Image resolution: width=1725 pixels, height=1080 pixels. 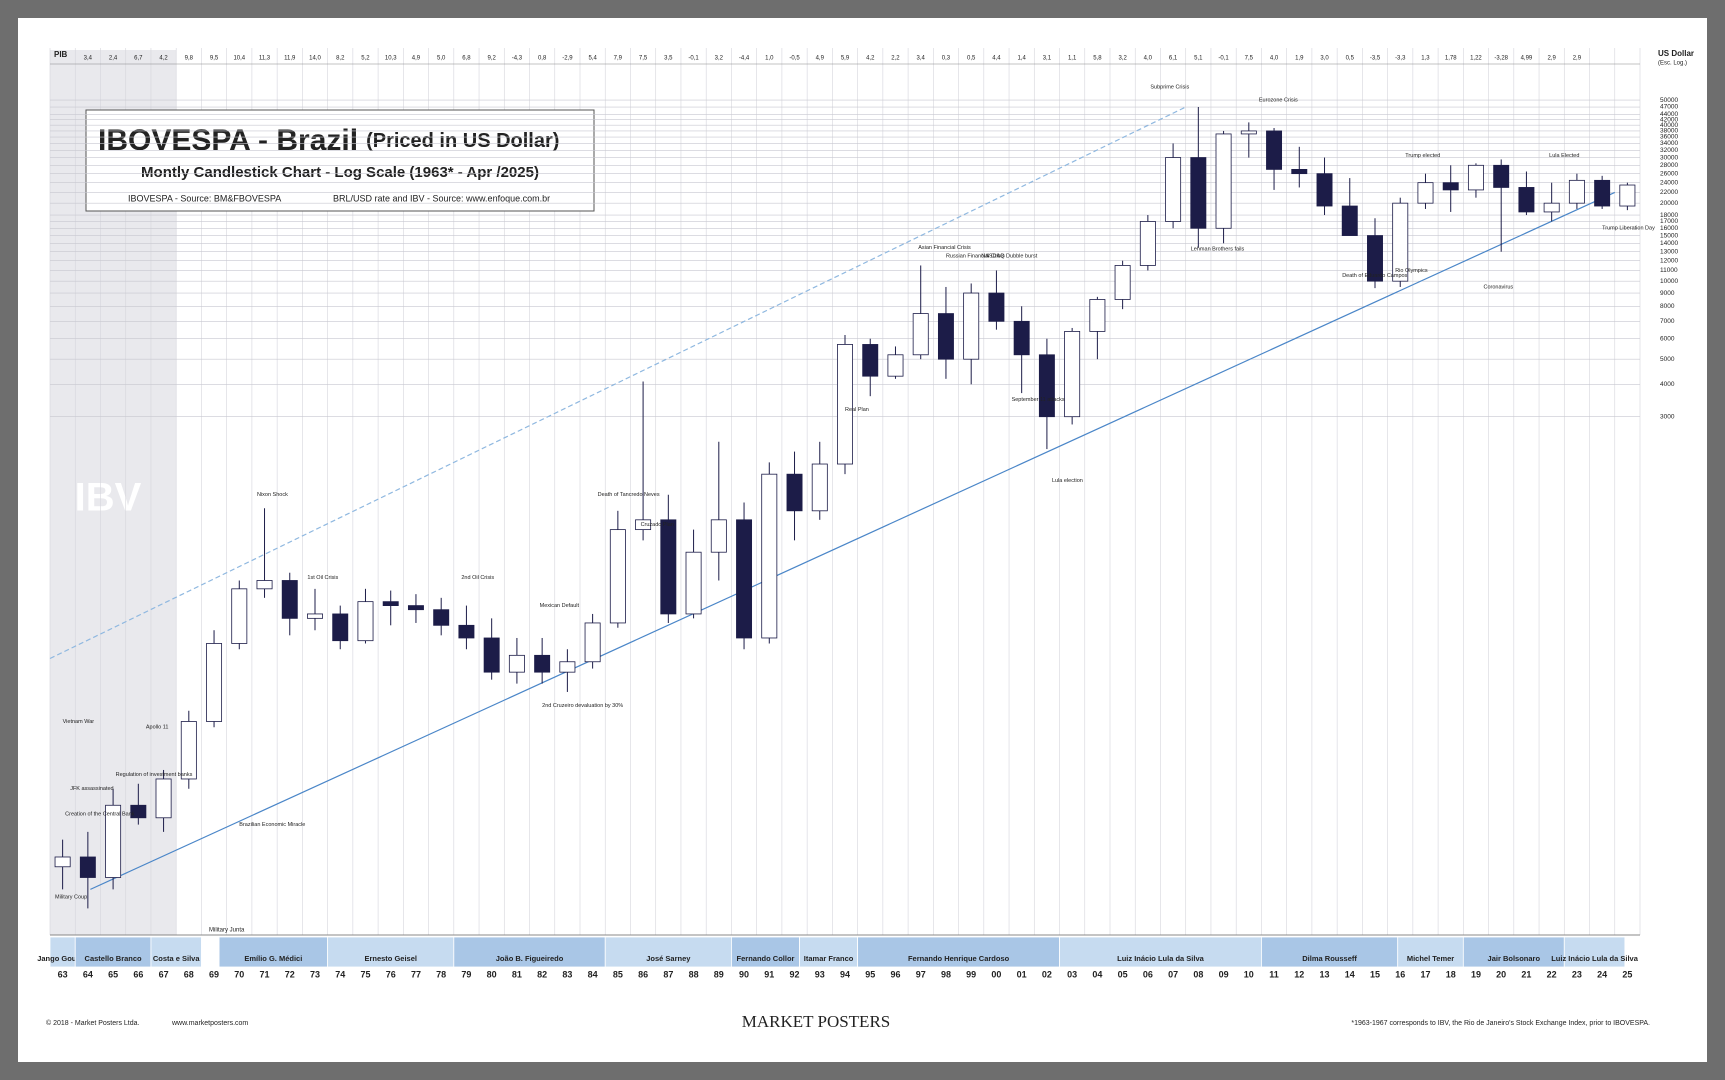 What do you see at coordinates (1669, 119) in the screenshot?
I see `y-tick-label: 42000` at bounding box center [1669, 119].